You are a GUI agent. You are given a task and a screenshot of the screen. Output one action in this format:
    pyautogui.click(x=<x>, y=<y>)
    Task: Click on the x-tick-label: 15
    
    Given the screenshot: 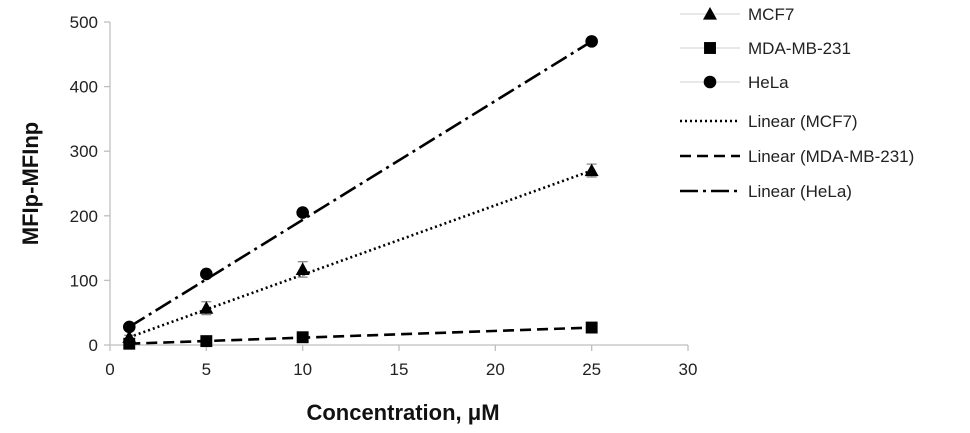 What is the action you would take?
    pyautogui.click(x=399, y=369)
    